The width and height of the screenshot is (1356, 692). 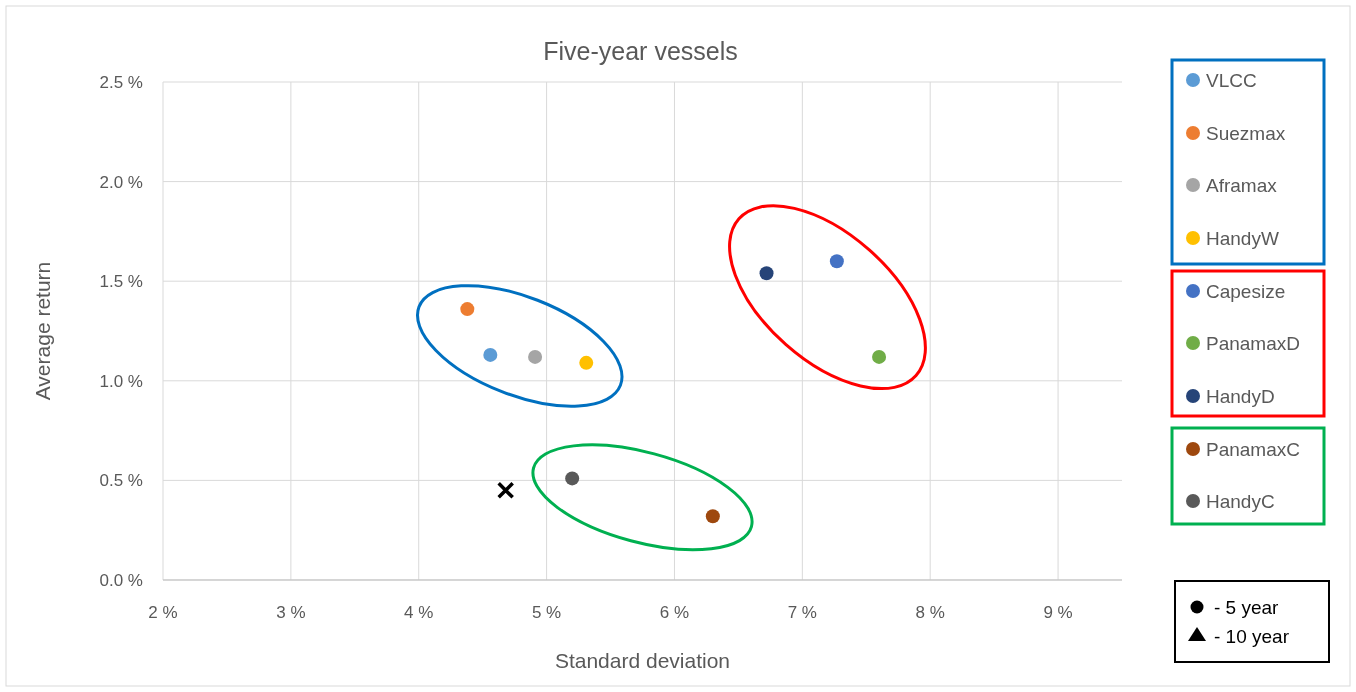 What do you see at coordinates (121, 580) in the screenshot?
I see `y-tick-label: 0.0 %` at bounding box center [121, 580].